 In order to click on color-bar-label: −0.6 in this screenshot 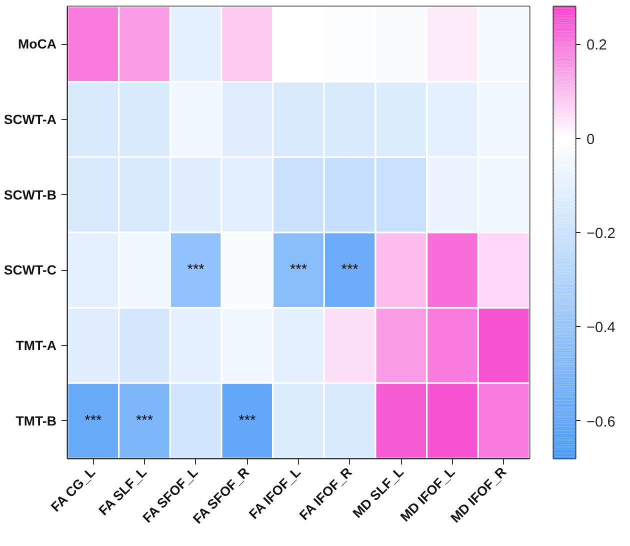, I will do `click(601, 422)`.